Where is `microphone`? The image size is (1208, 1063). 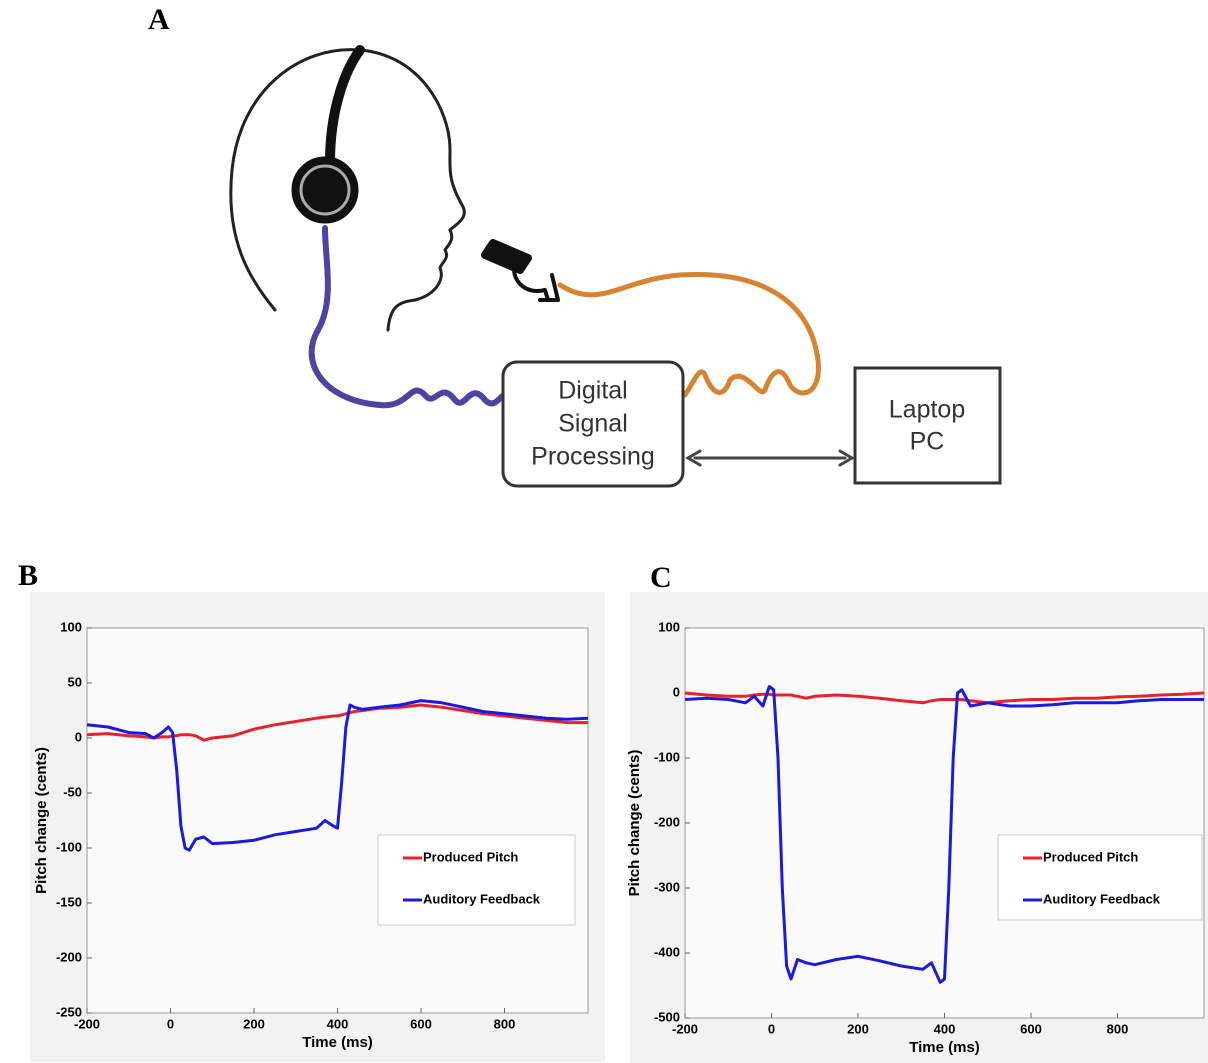 microphone is located at coordinates (506, 256).